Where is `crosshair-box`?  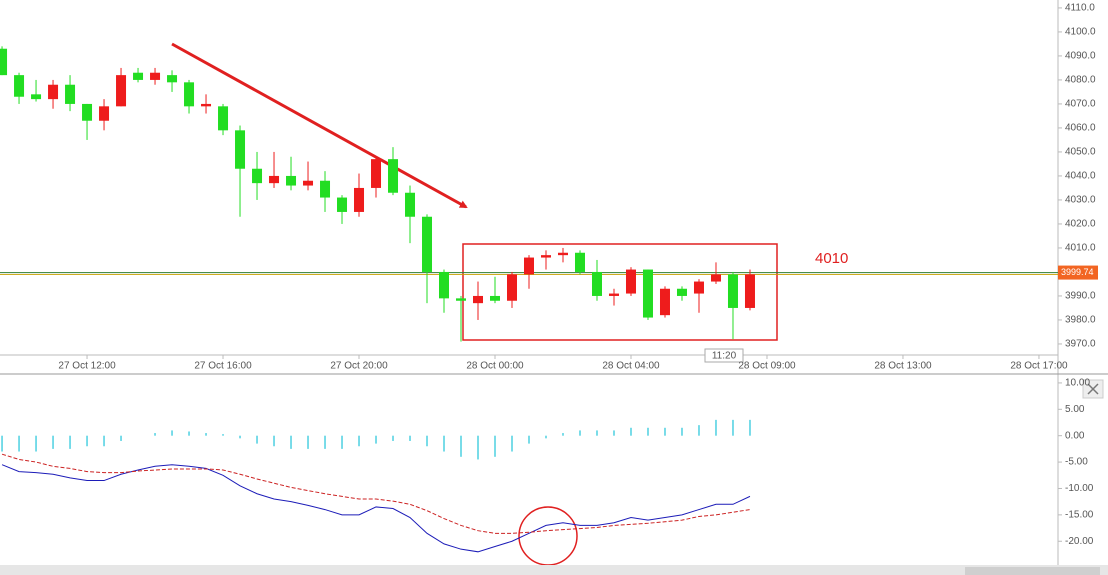
crosshair-box is located at coordinates (724, 355).